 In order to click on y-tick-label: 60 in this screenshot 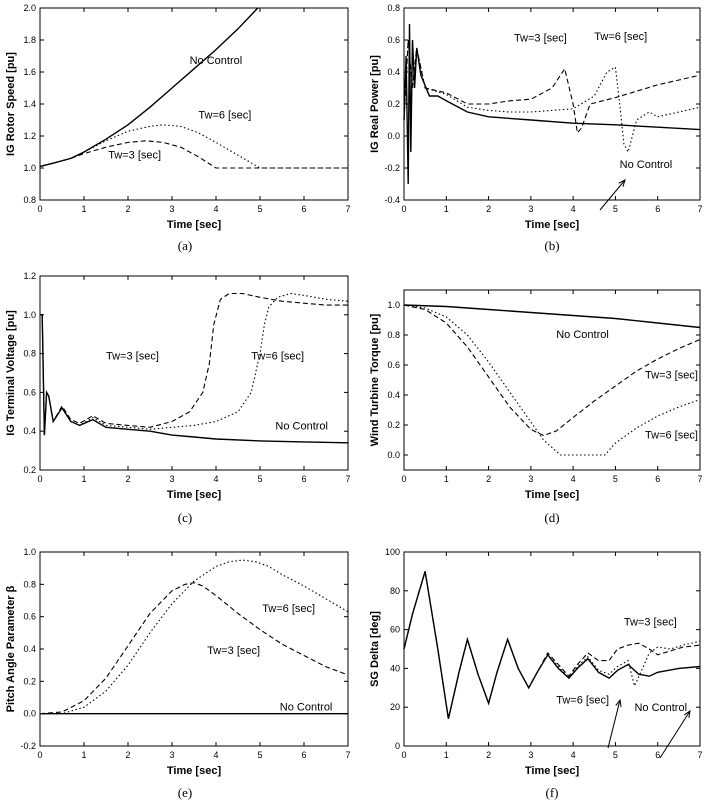, I will do `click(395, 630)`.